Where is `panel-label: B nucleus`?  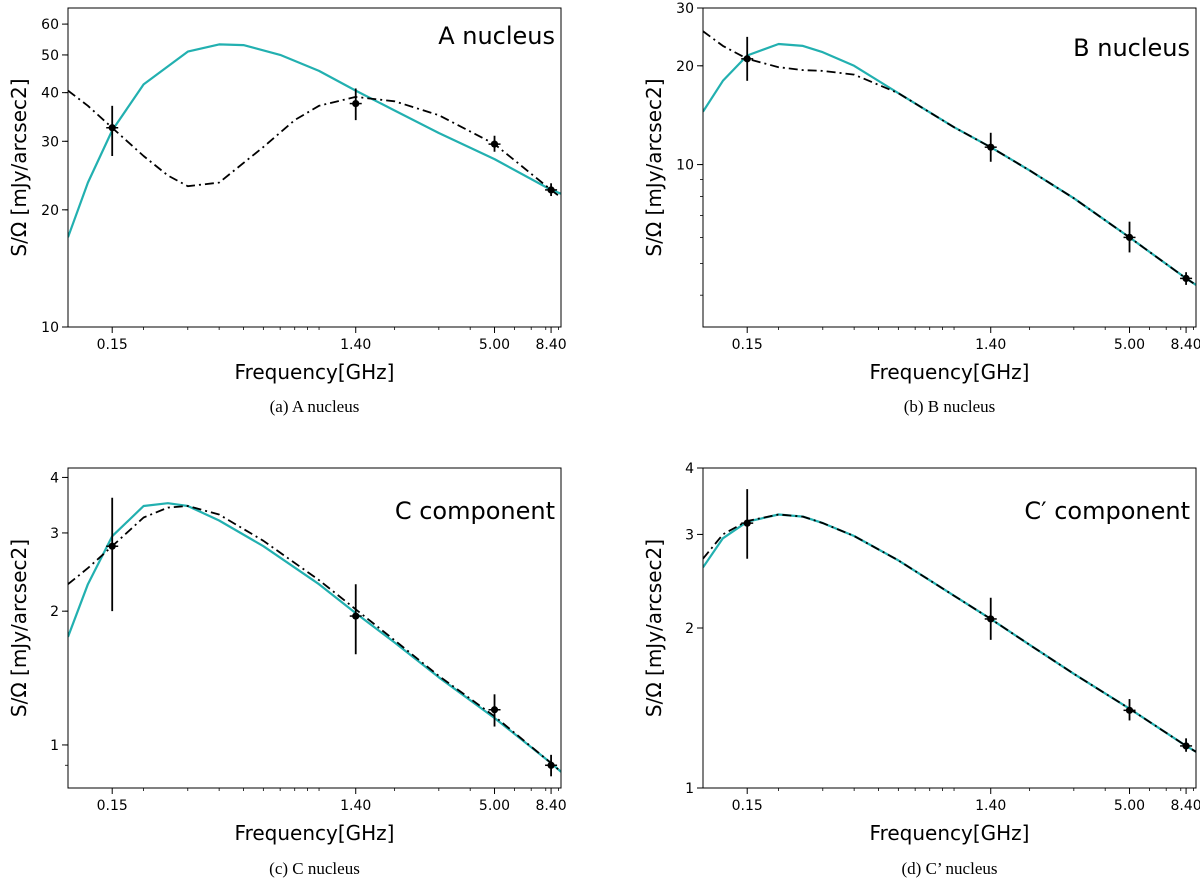 panel-label: B nucleus is located at coordinates (1131, 48).